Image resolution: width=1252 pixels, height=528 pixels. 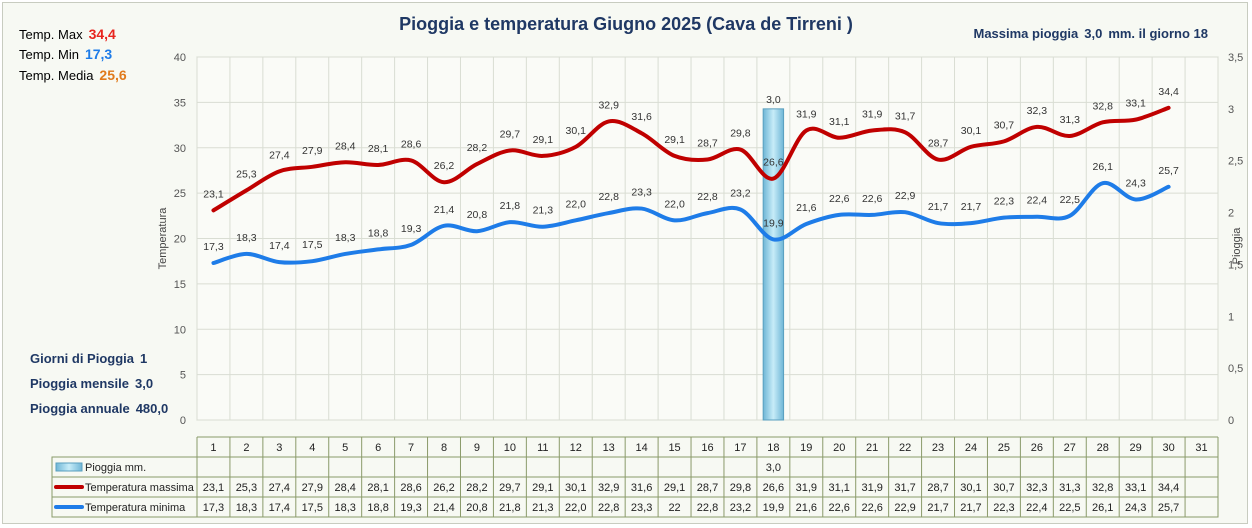 I want to click on tmin-data-label: 19,9, so click(x=773, y=223).